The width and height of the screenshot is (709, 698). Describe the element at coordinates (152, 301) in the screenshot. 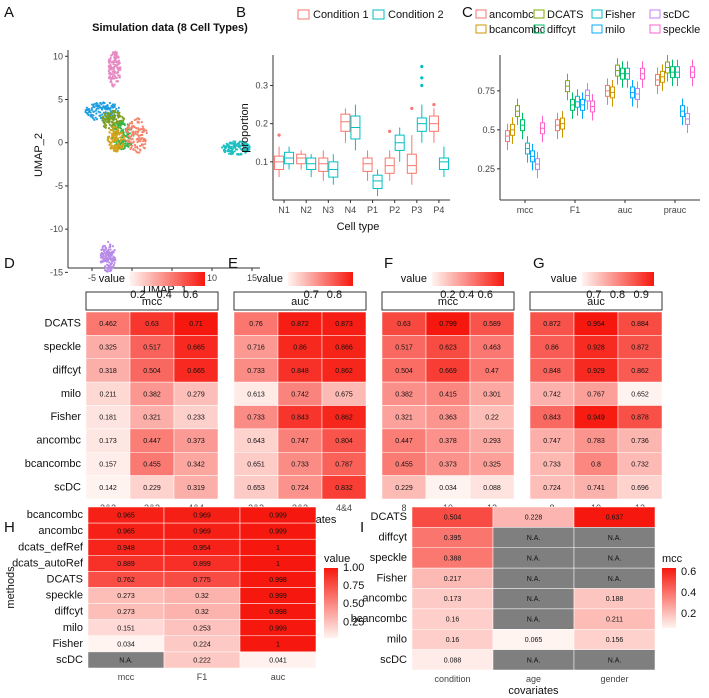

I see `facet-header` at that location.